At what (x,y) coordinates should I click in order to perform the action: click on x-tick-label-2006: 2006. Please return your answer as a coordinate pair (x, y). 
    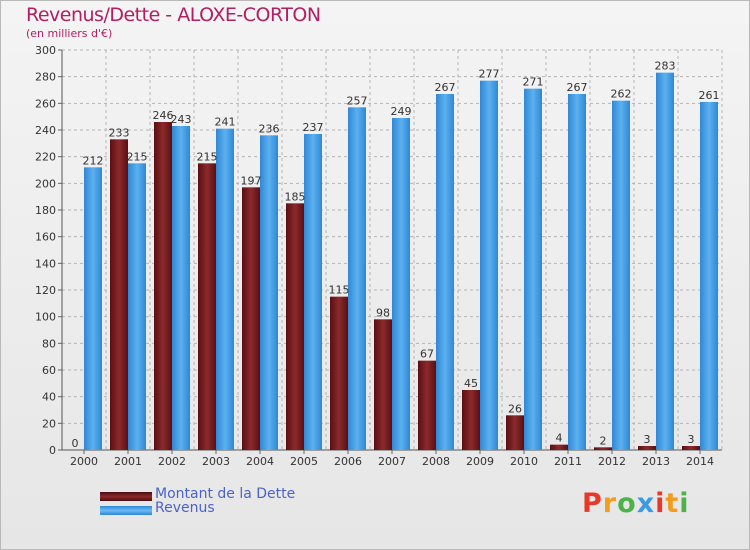
    Looking at the image, I should click on (348, 461).